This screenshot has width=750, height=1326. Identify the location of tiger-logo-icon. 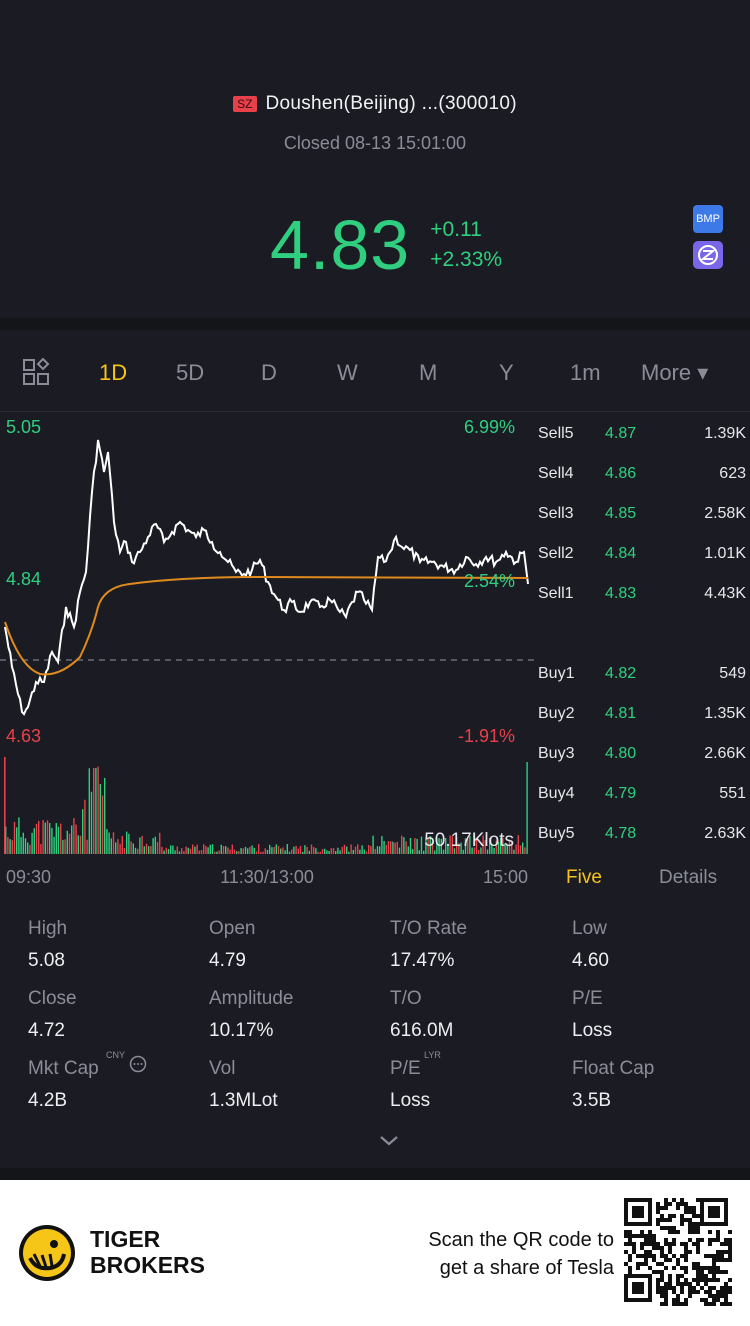
(47, 1255).